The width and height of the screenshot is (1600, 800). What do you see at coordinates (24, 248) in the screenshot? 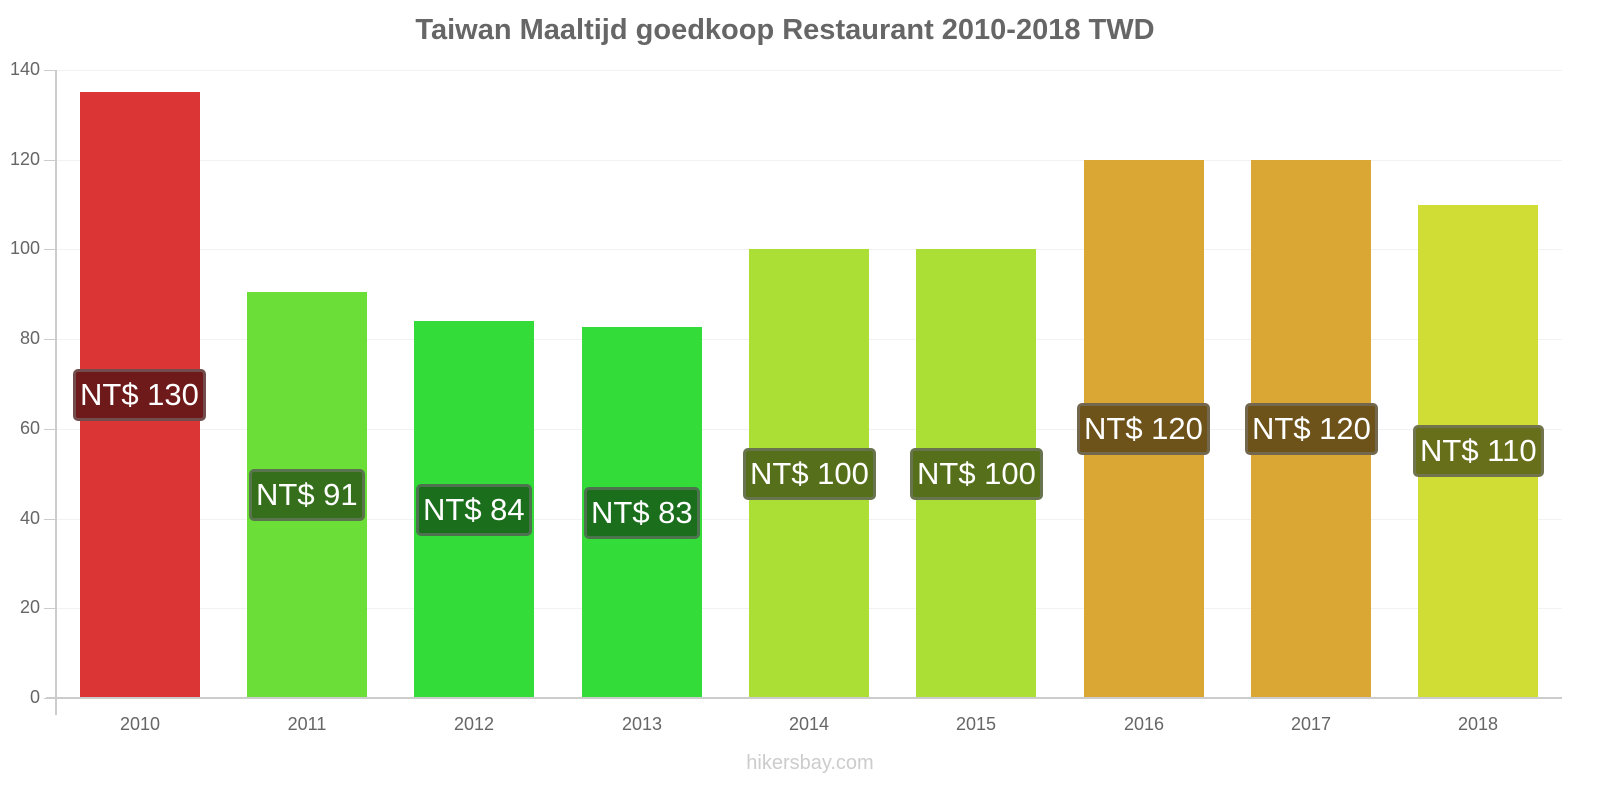
I see `y-tick-label: 100` at bounding box center [24, 248].